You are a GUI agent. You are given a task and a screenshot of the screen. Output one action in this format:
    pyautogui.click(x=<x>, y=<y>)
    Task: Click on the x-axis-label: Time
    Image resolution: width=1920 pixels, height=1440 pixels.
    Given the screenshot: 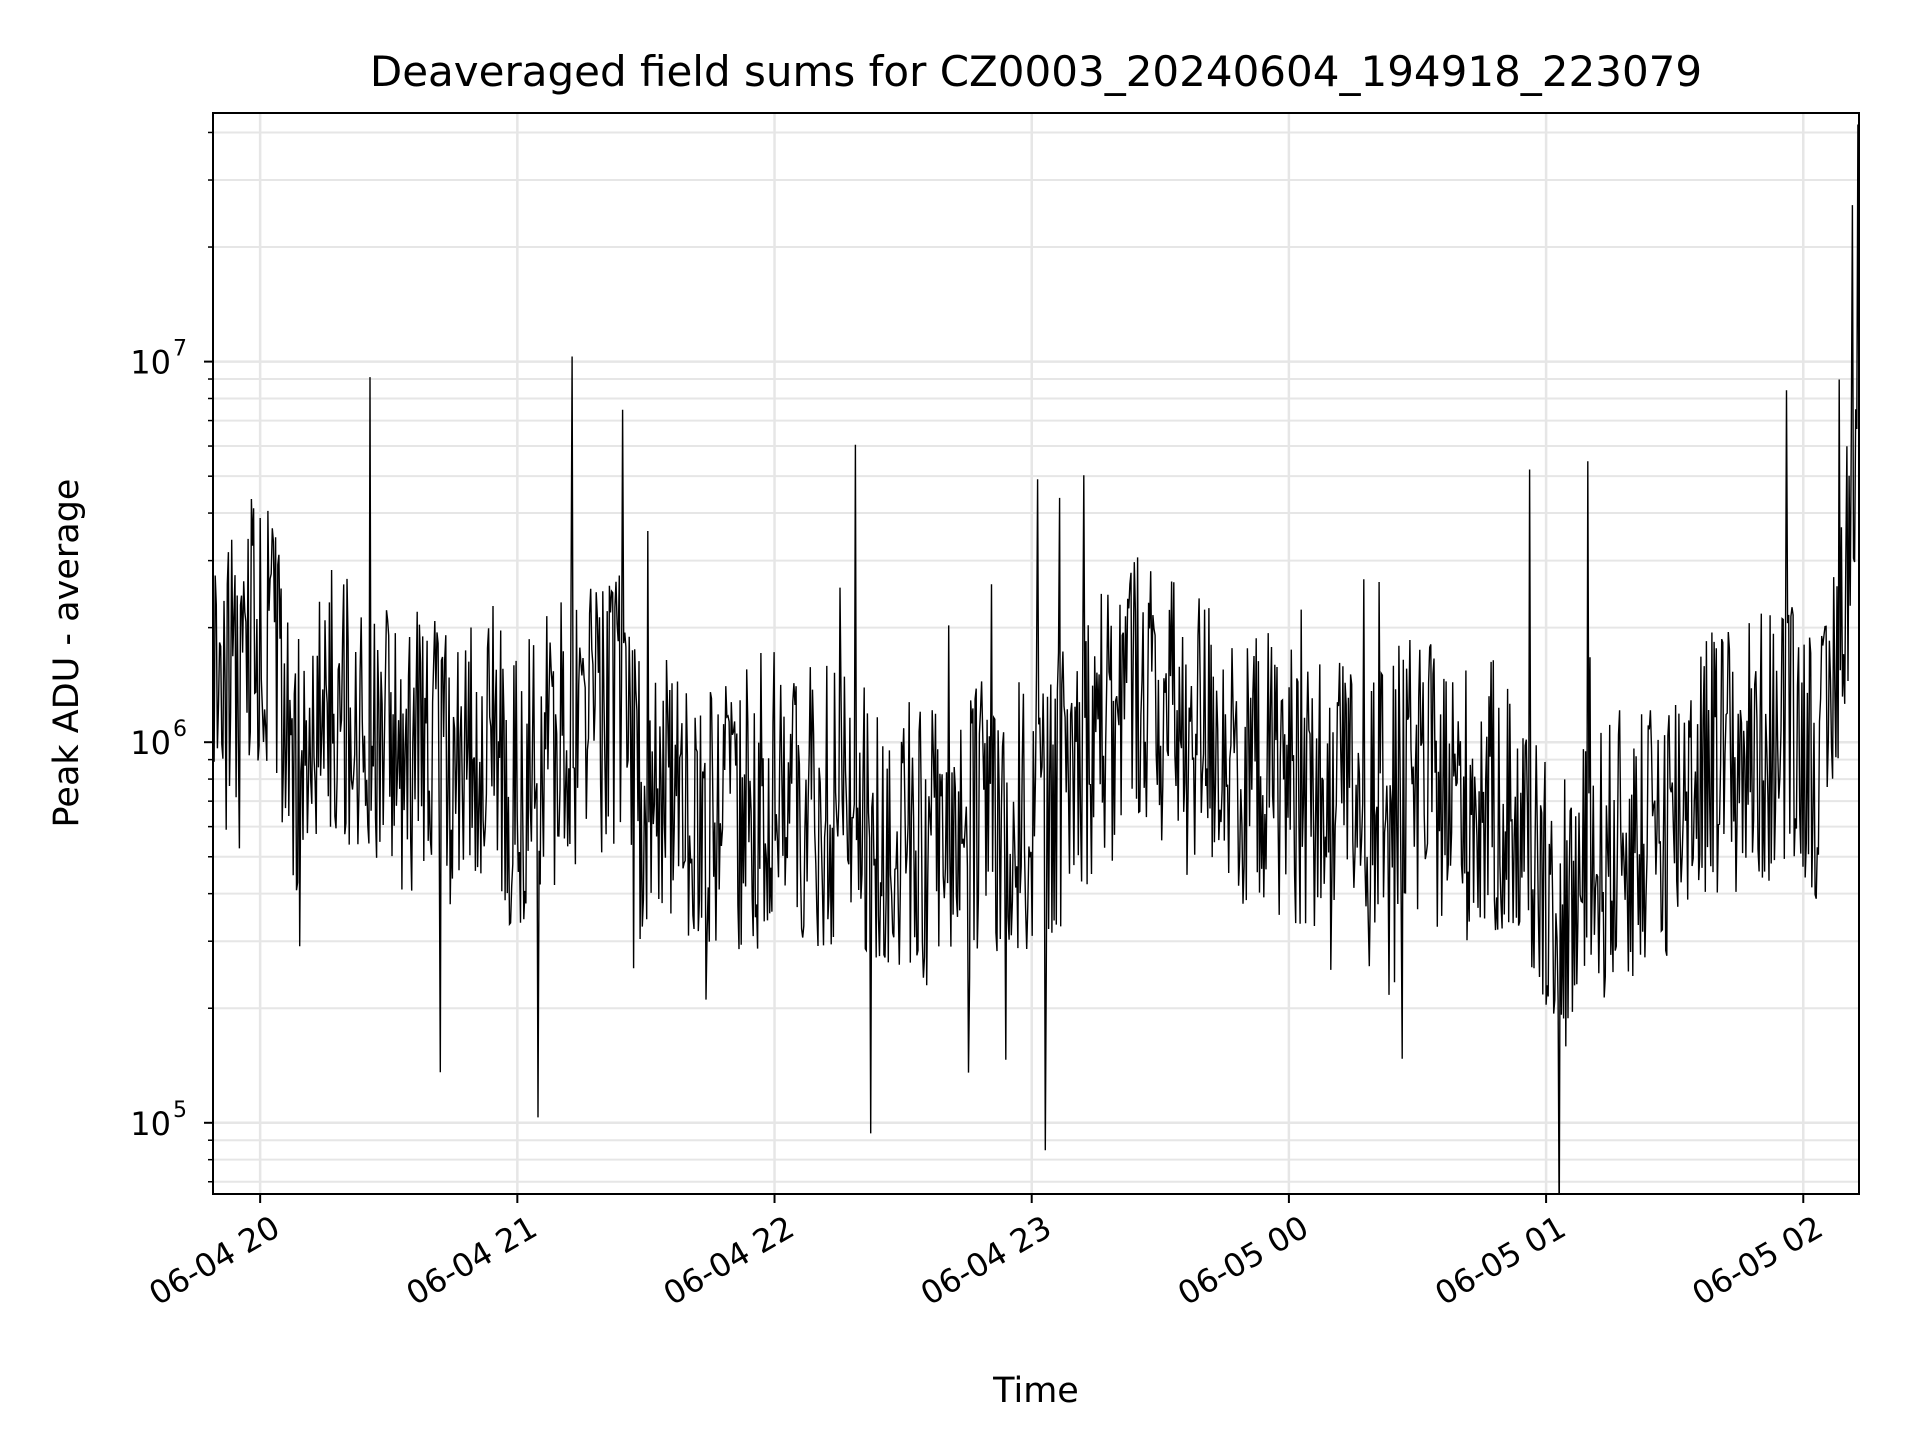 What is the action you would take?
    pyautogui.click(x=1035, y=1391)
    